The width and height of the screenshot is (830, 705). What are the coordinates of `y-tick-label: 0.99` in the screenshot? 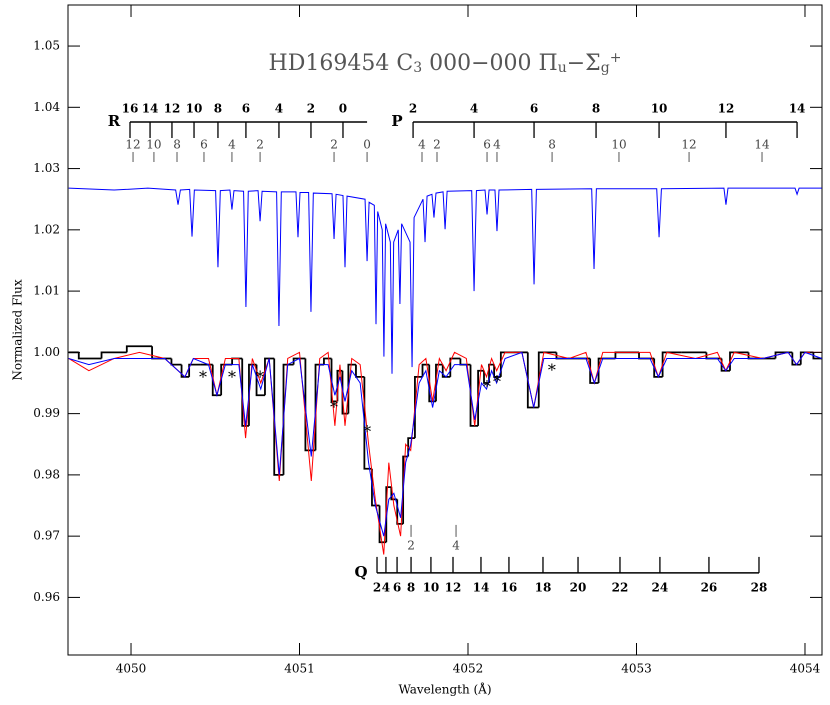 It's located at (46, 413).